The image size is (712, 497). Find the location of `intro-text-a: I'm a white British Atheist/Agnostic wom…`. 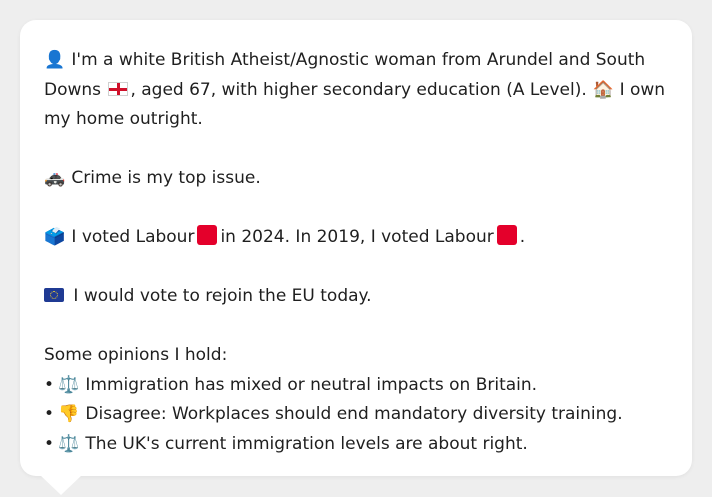

intro-text-a: I'm a white British Atheist/Agnostic wom… is located at coordinates (345, 75).